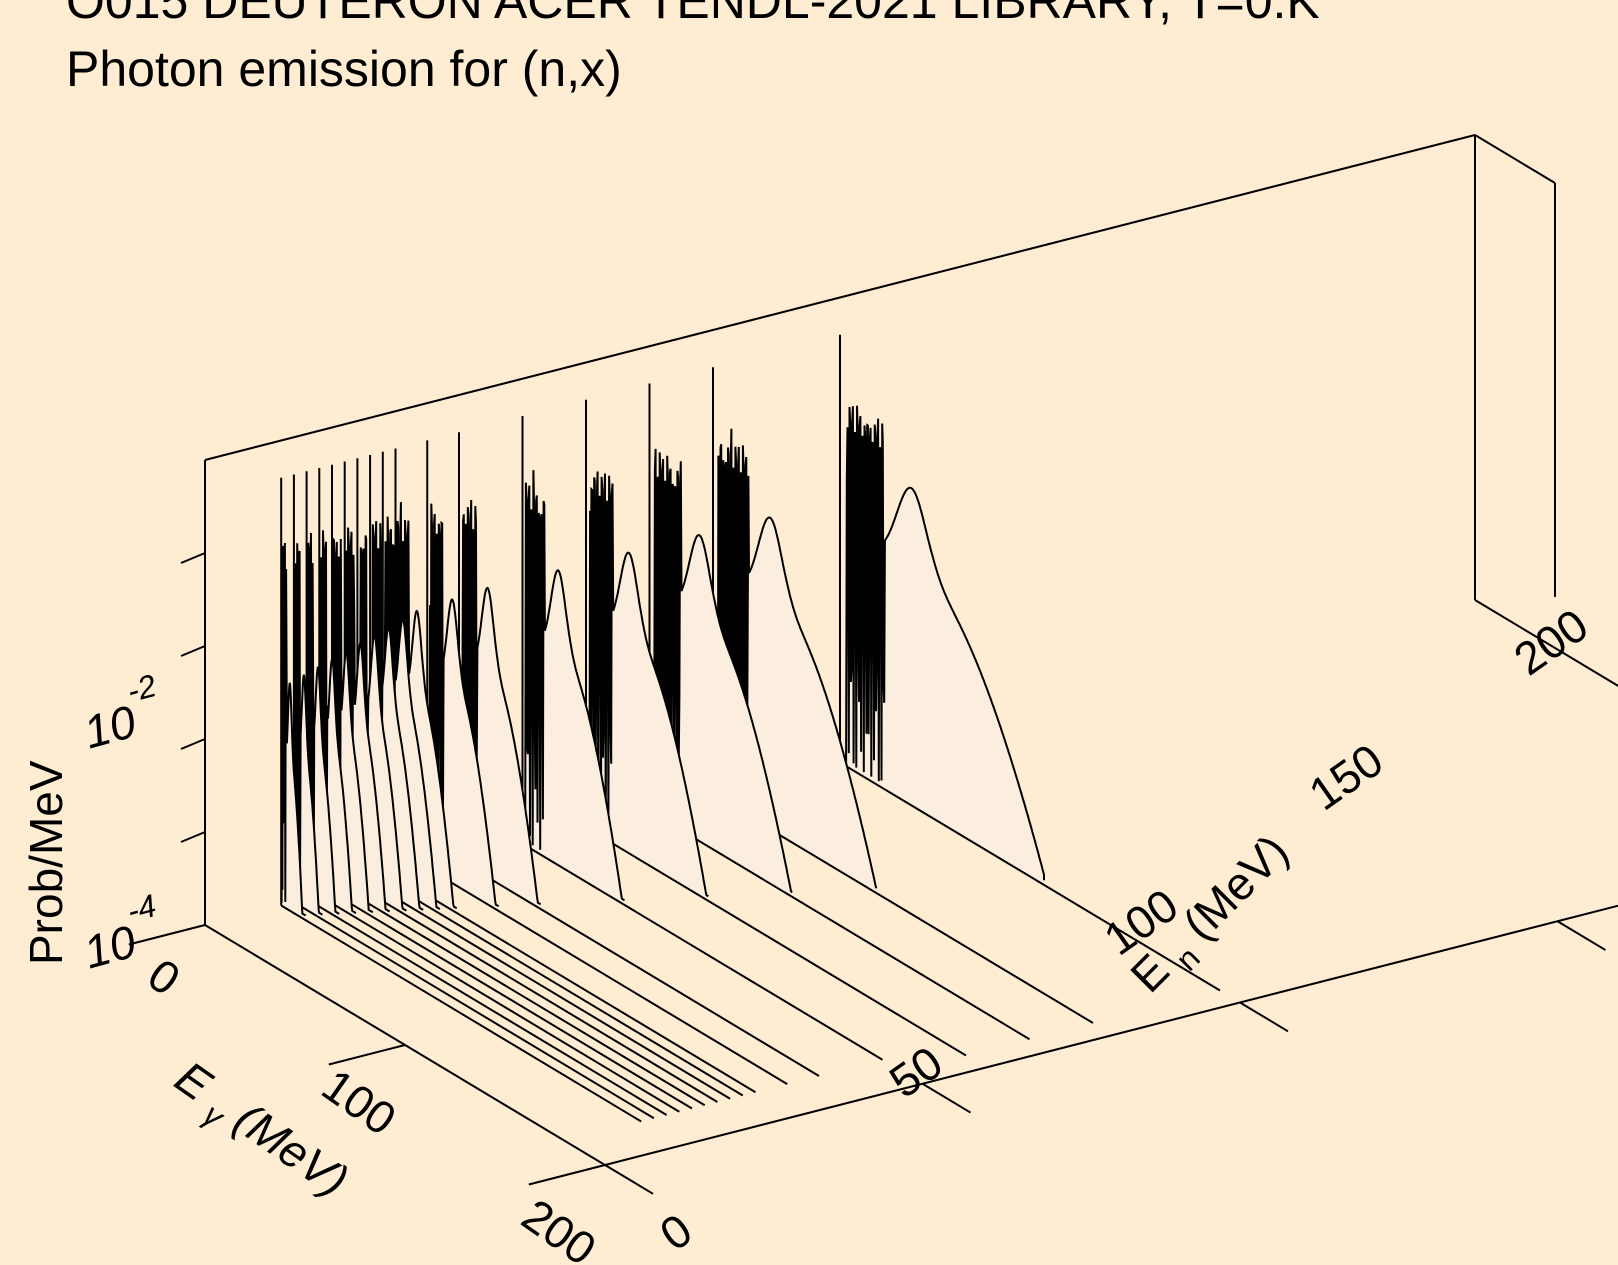  Describe the element at coordinates (1111, 1035) in the screenshot. I see `en-axis-line` at that location.